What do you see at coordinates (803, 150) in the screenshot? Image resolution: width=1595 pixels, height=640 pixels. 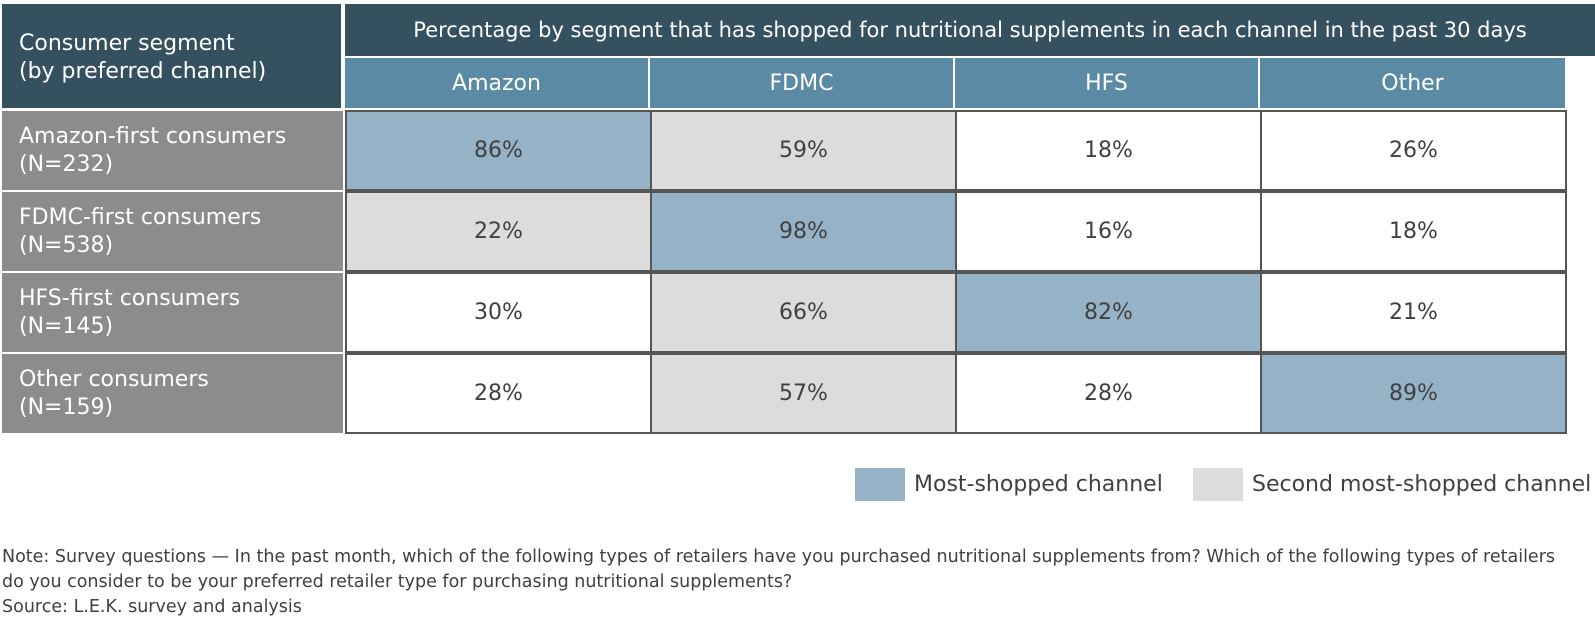 I see `table-cell: 59%` at bounding box center [803, 150].